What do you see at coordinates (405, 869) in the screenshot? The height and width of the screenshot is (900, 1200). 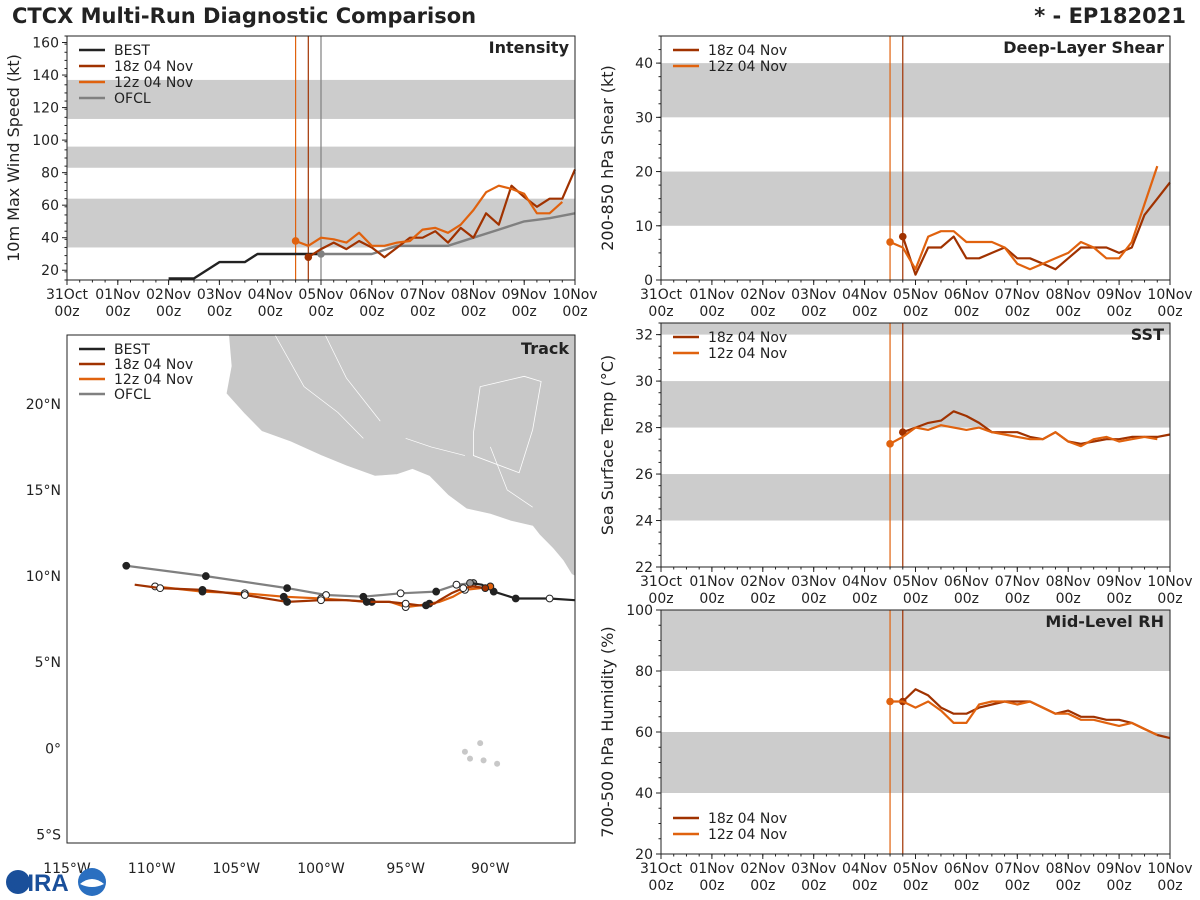 I see `lon-tick-label: 95°W` at bounding box center [405, 869].